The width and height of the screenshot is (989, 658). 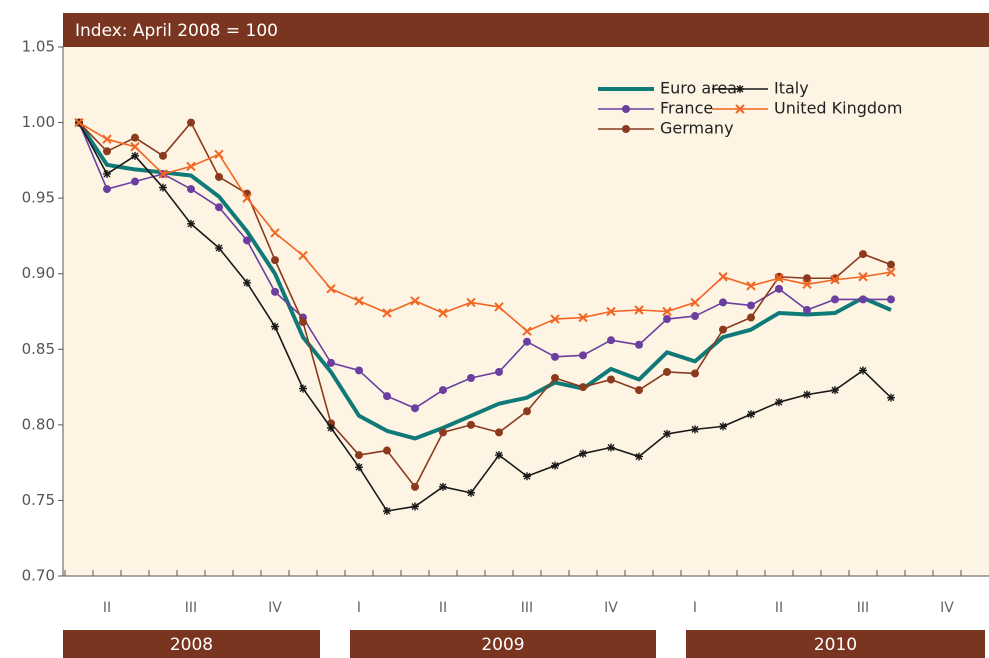 I want to click on y-tick-label: 0.70, so click(x=38, y=576).